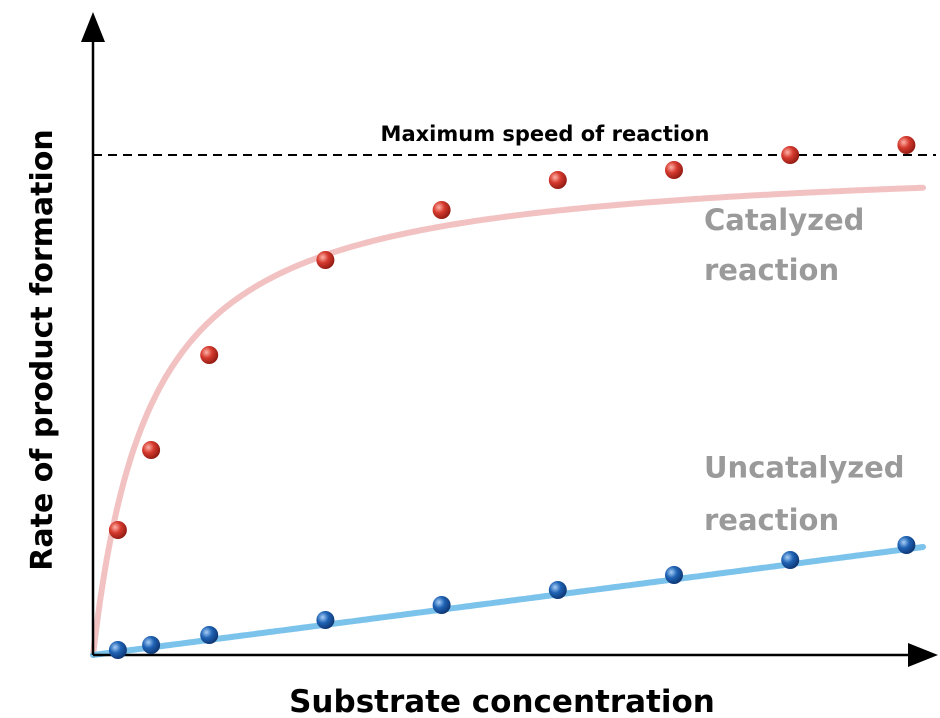 The height and width of the screenshot is (718, 940). Describe the element at coordinates (93, 27) in the screenshot. I see `y-axis-arrow-icon` at that location.